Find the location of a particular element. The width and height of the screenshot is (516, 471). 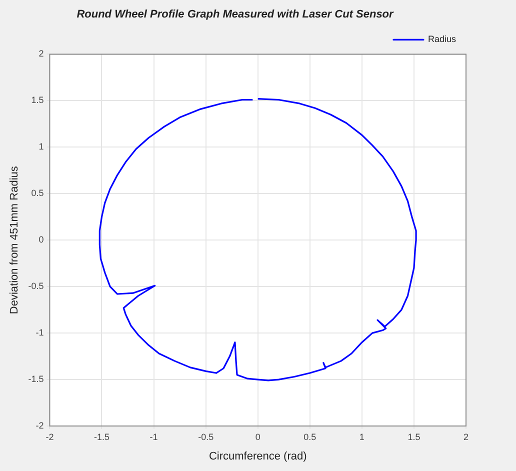

y-tick-label: 2 is located at coordinates (41, 53).